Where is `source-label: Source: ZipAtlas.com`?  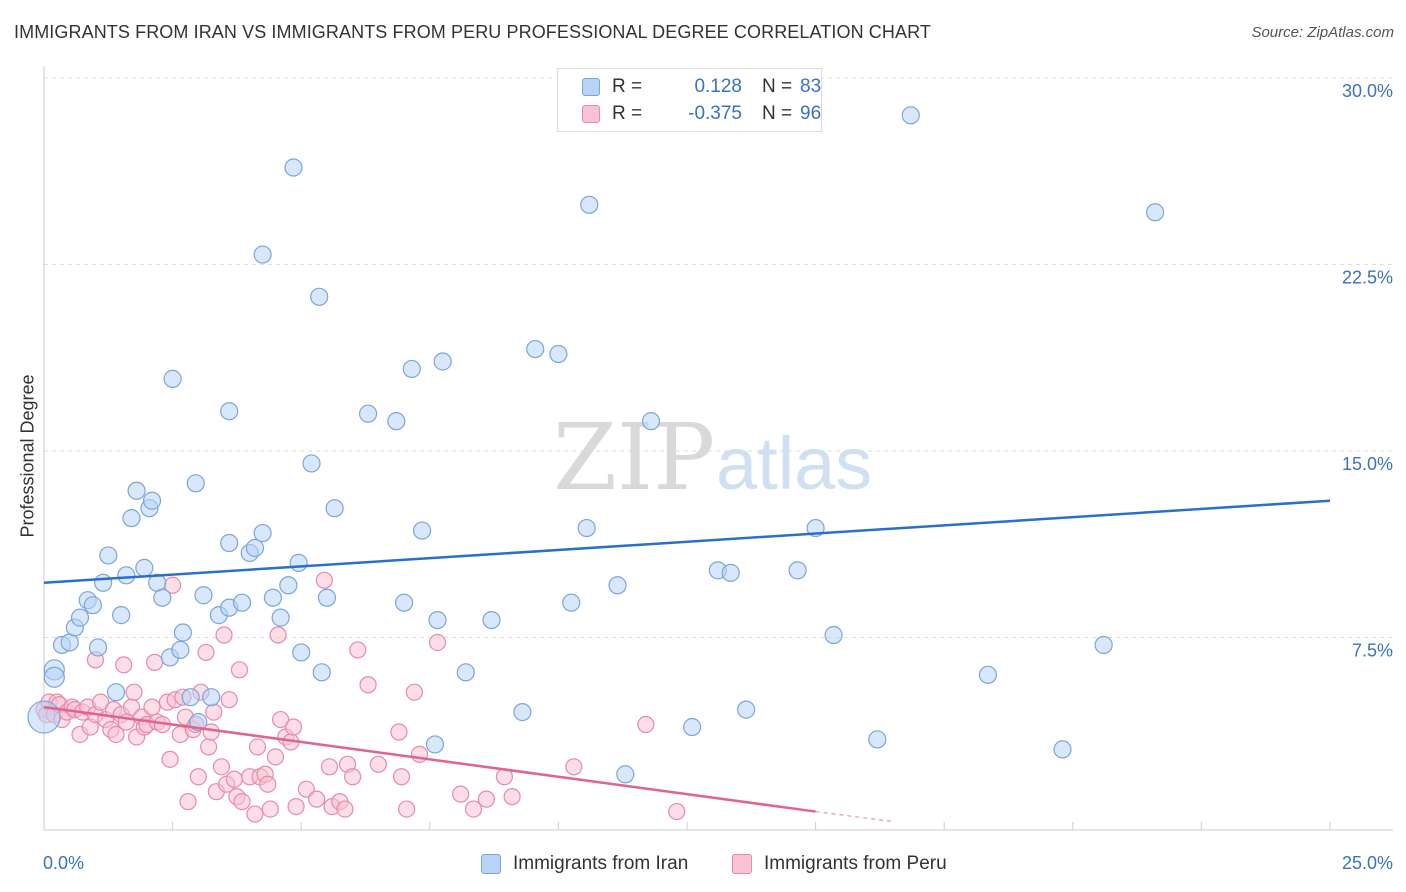 source-label: Source: ZipAtlas.com is located at coordinates (1322, 32).